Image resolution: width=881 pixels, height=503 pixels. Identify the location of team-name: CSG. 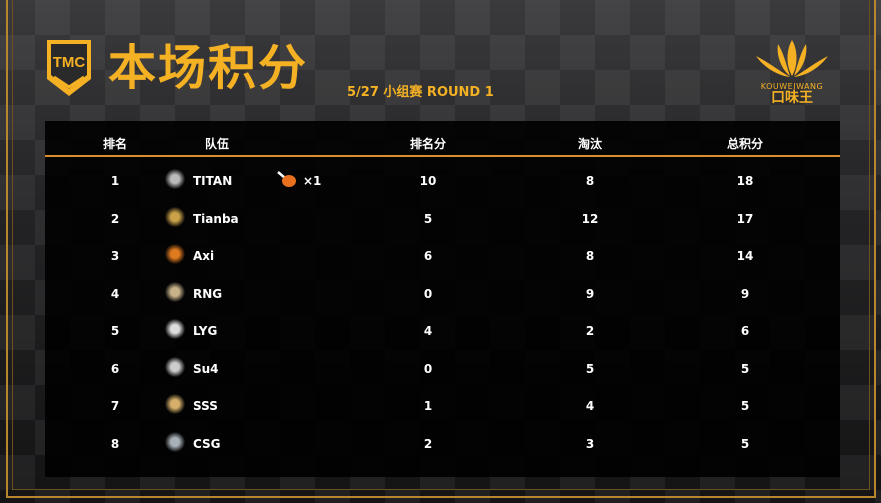
(207, 443).